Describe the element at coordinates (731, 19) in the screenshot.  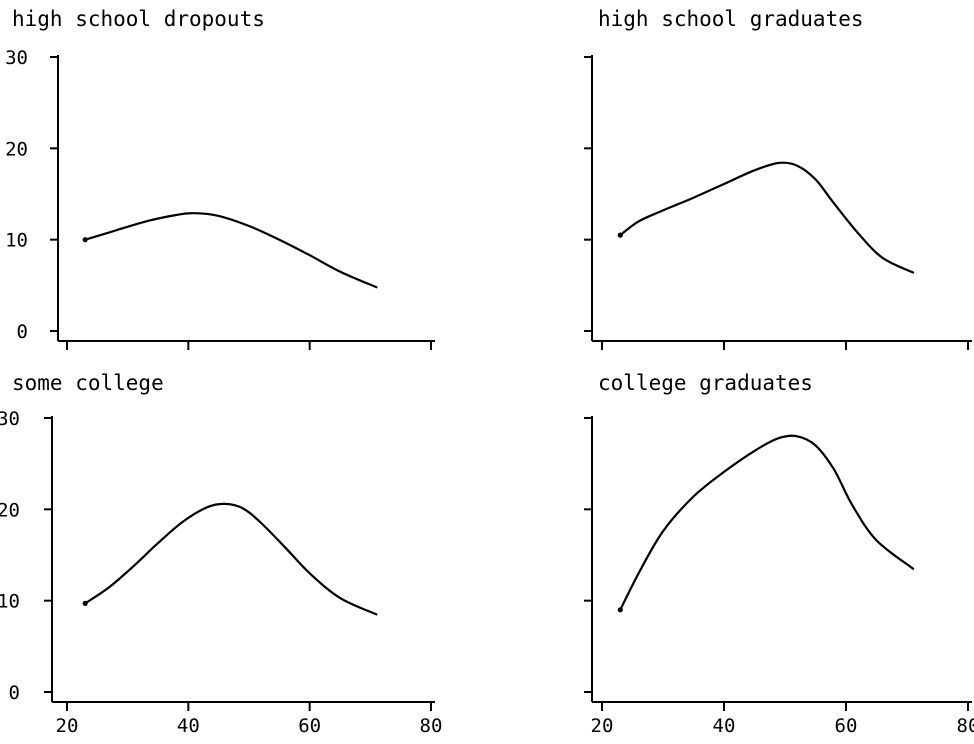
I see `panel-2-title: high school graduates` at that location.